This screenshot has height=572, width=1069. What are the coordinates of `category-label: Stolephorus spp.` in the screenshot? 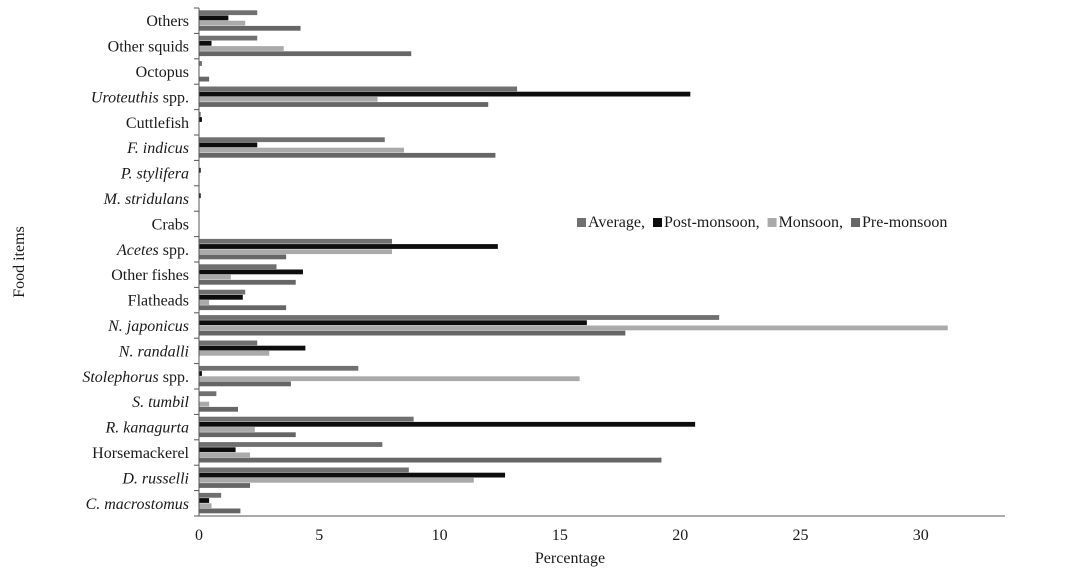 It's located at (135, 377).